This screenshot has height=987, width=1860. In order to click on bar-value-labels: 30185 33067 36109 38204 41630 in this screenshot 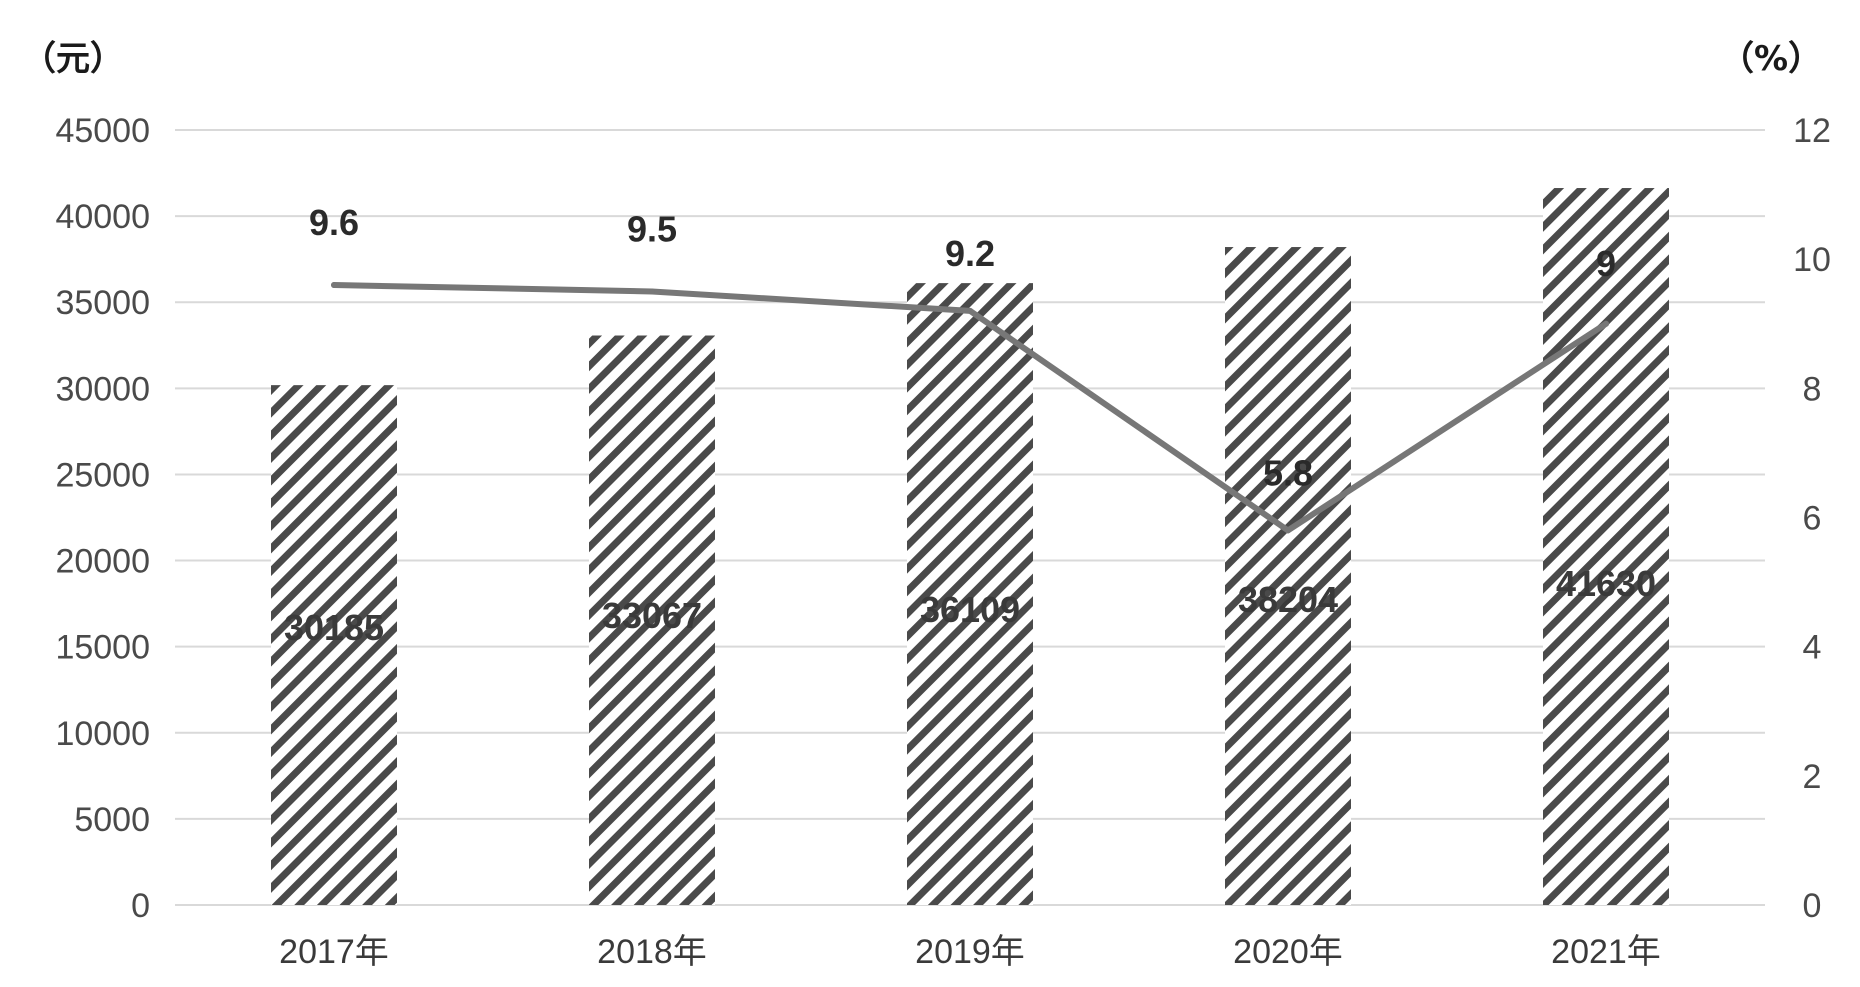, I will do `click(970, 605)`.